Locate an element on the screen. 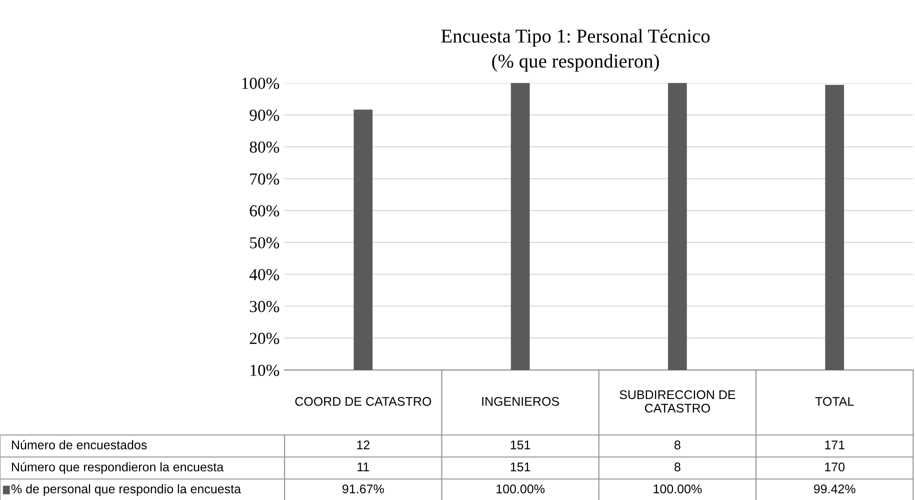 This screenshot has height=500, width=915. chart-subtitle: (% que respondieron) is located at coordinates (575, 63).